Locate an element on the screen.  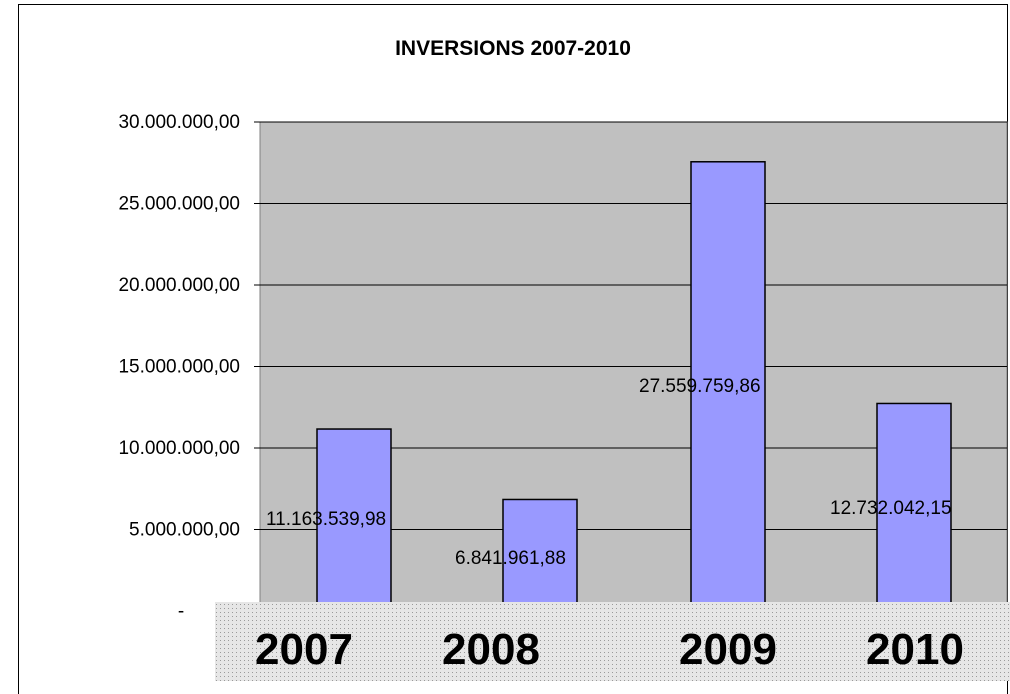
category-labels: 2007 2008 2009 2010 is located at coordinates (609, 649).